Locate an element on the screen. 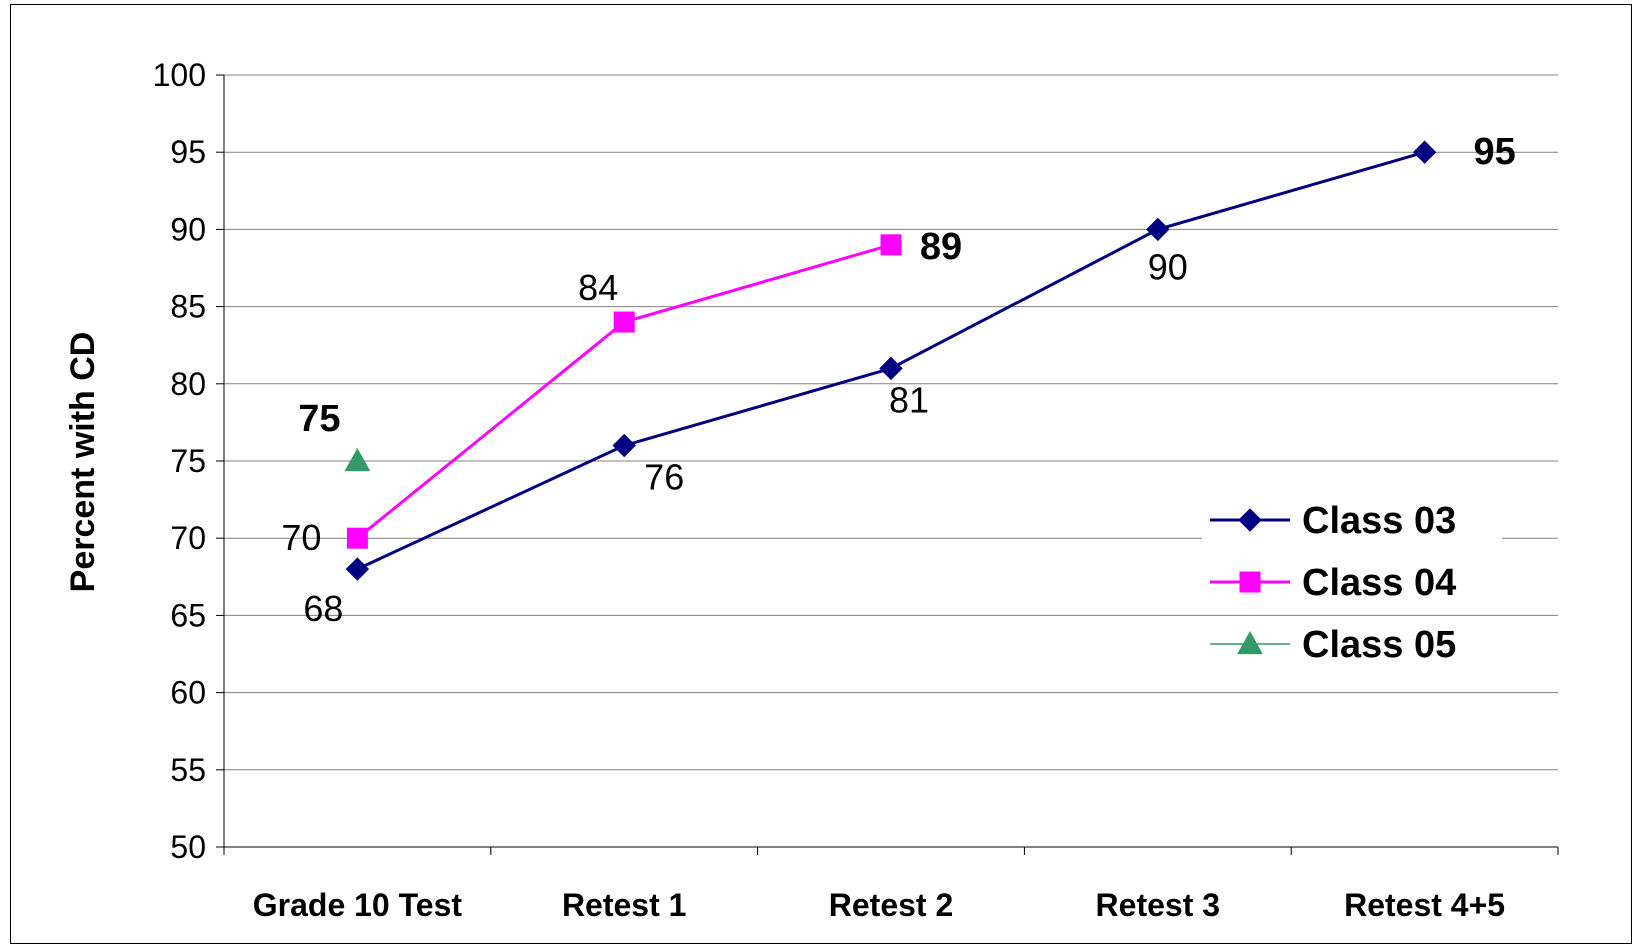 The image size is (1642, 950). data-label: 89 is located at coordinates (941, 247).